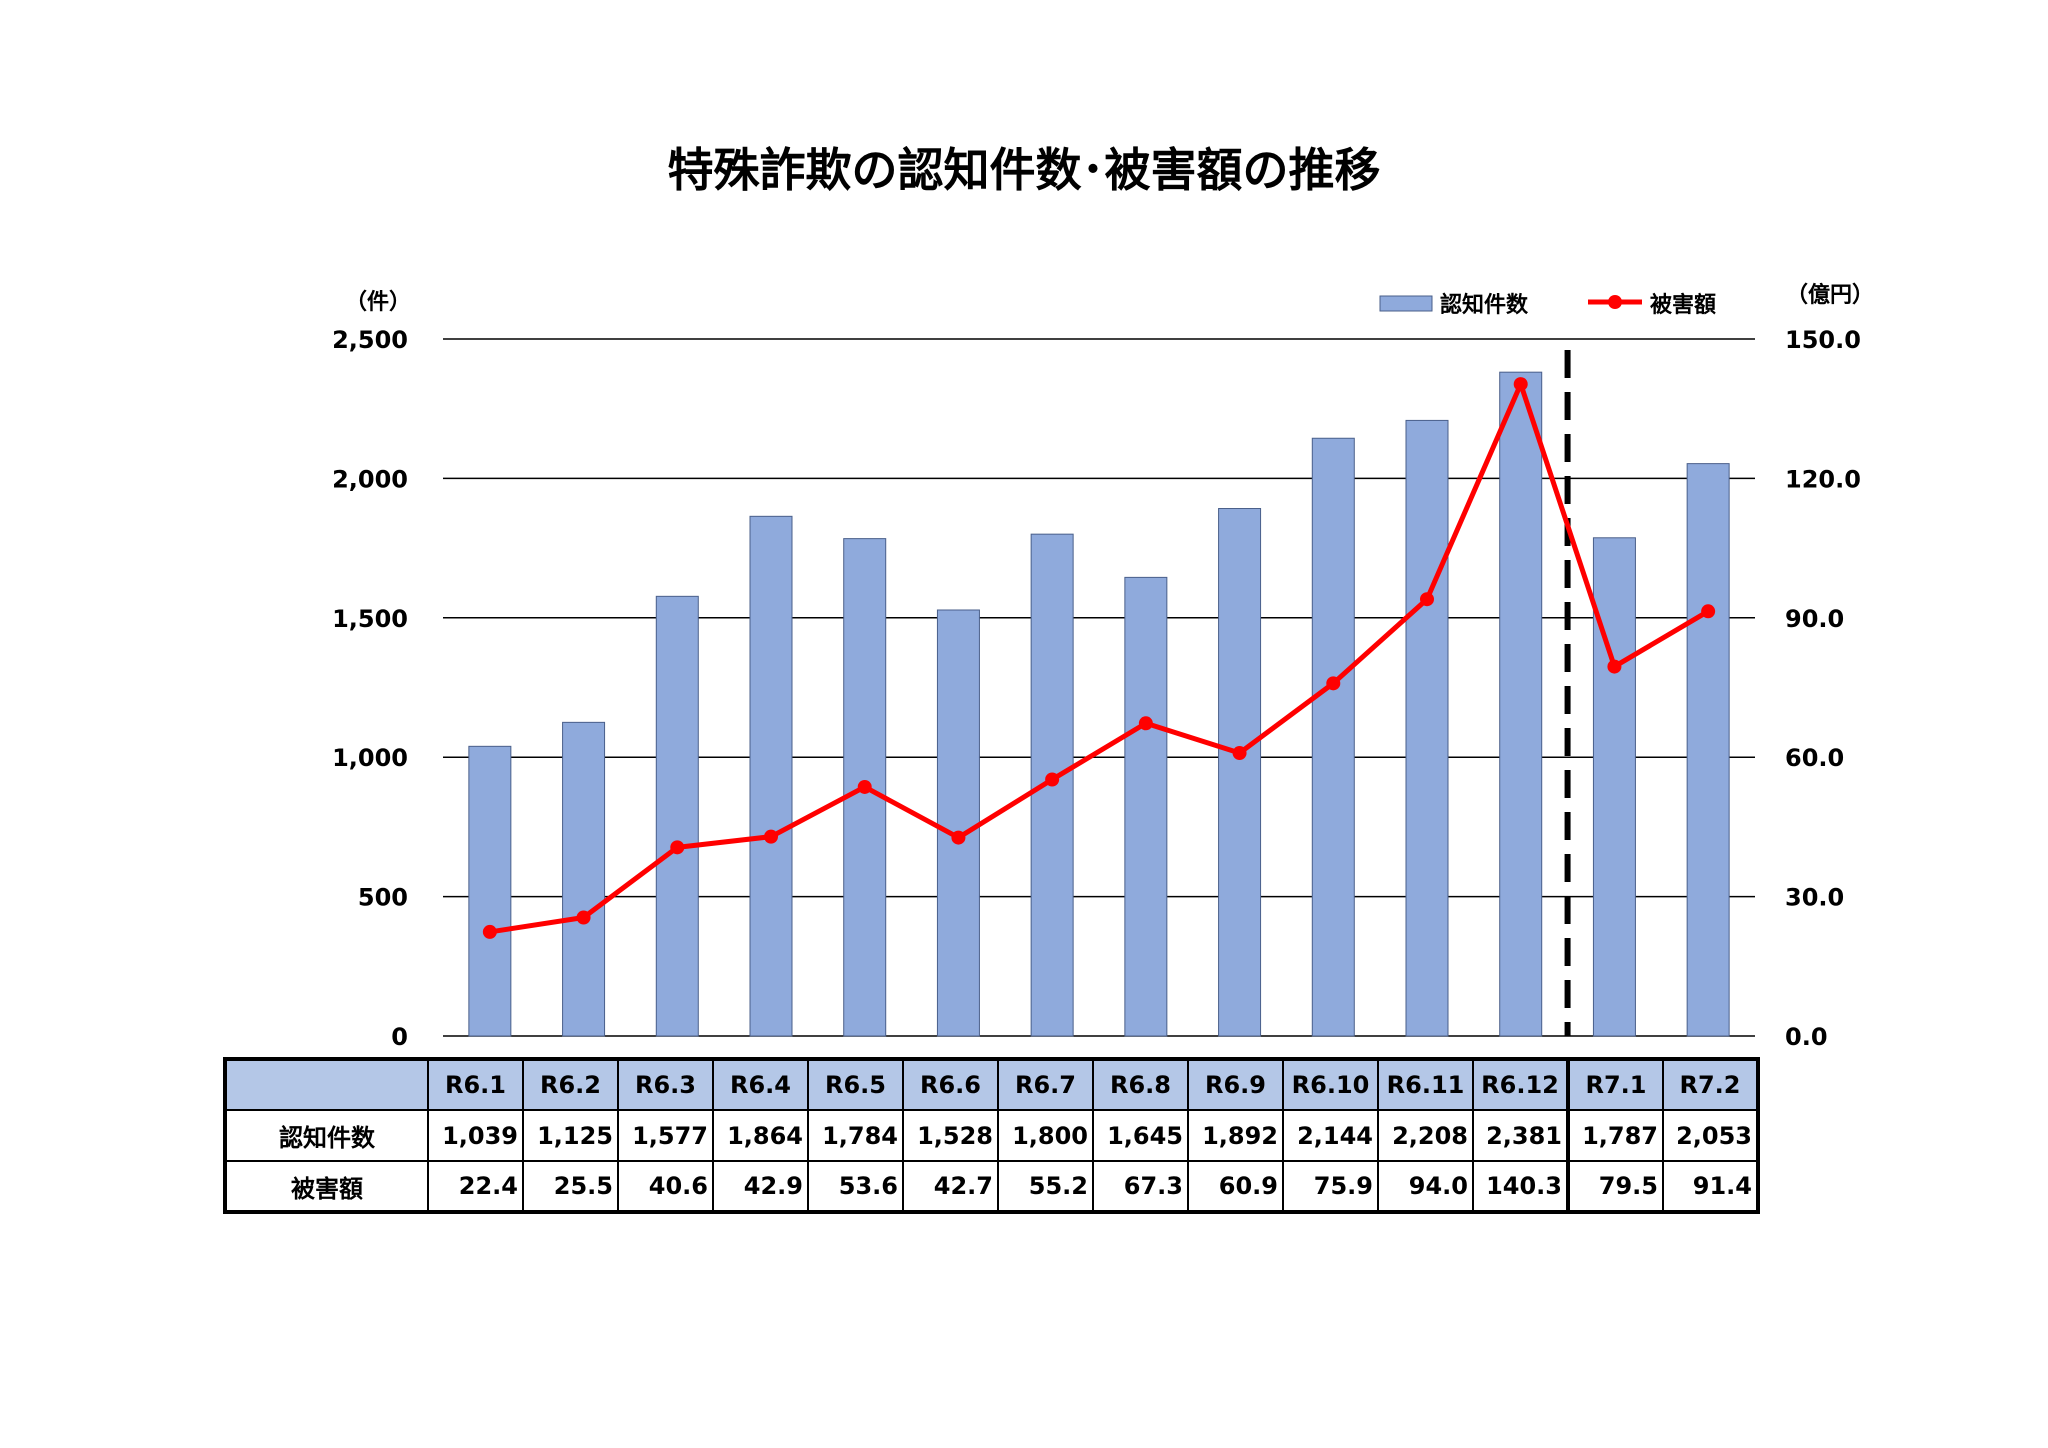 This screenshot has height=1448, width=2048. Describe the element at coordinates (570, 1186) in the screenshot. I see `table-cell-damage: 25.5` at that location.